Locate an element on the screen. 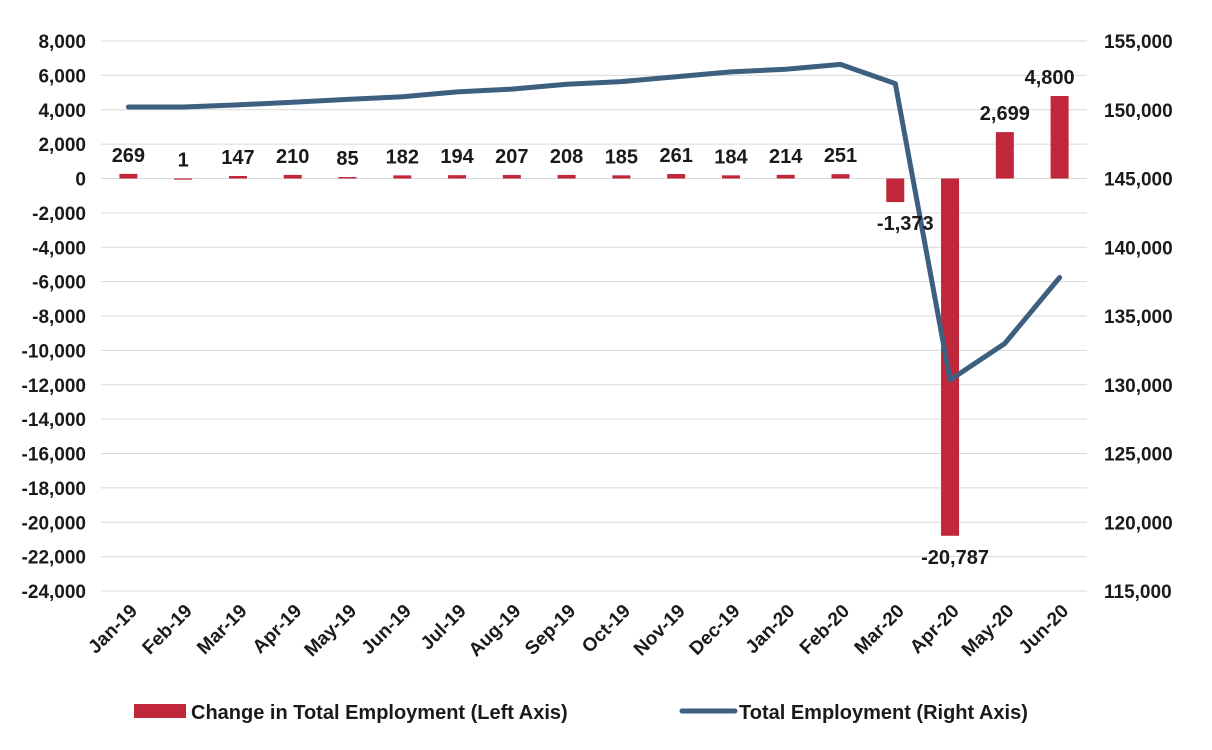 This screenshot has width=1212, height=750. x-tick-label: May-19 is located at coordinates (331, 631).